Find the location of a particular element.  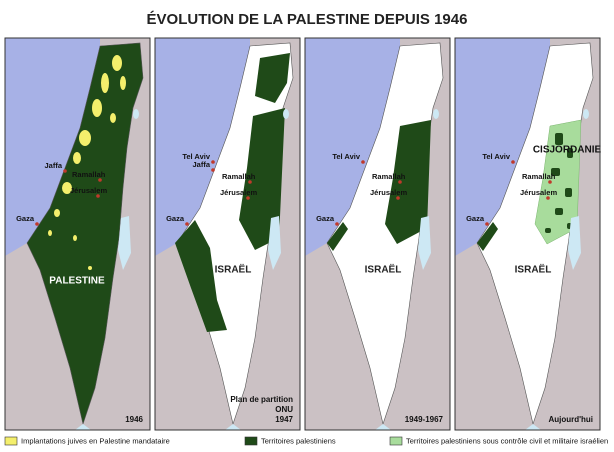

date-label: 1949-1967 is located at coordinates (424, 419).